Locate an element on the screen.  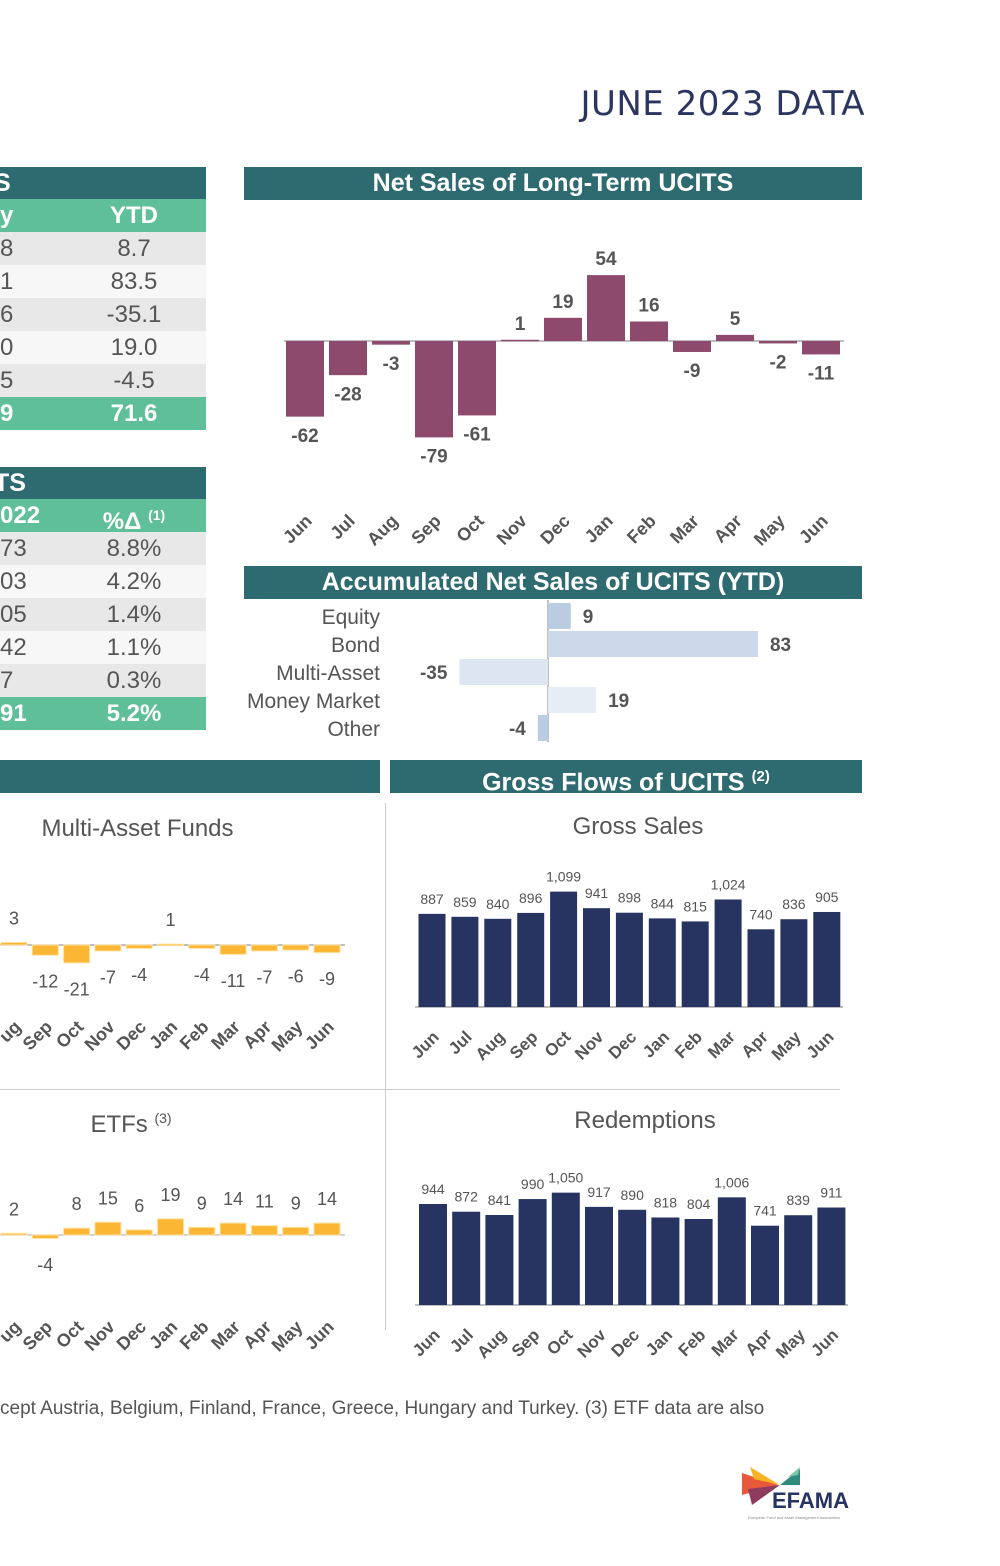
etfs-value-label: 14 is located at coordinates (233, 1199).